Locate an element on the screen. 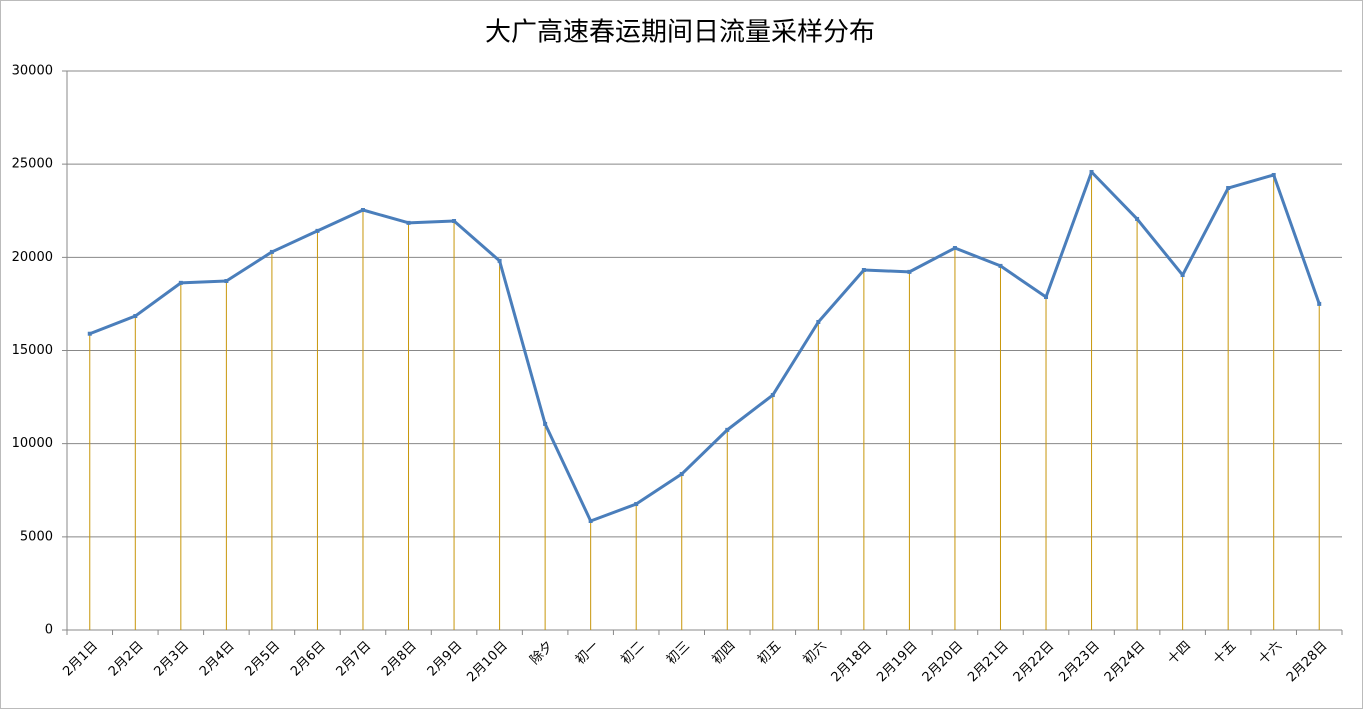 The height and width of the screenshot is (709, 1363). chart-title: 大广高速春运期间日流量采样分布 is located at coordinates (680, 33).